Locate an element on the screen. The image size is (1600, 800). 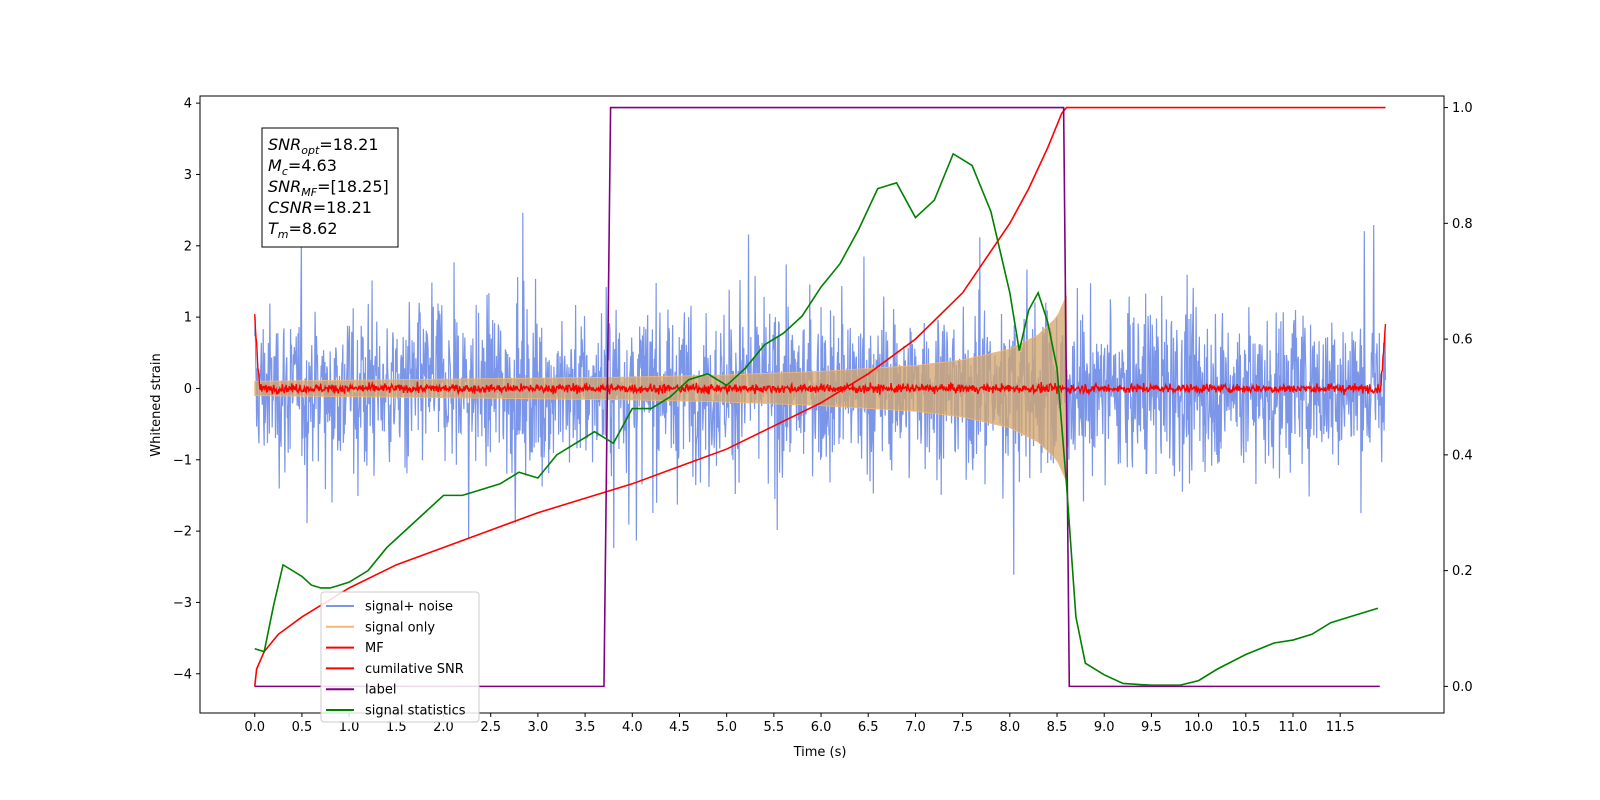
legend-label: MF is located at coordinates (374, 648).